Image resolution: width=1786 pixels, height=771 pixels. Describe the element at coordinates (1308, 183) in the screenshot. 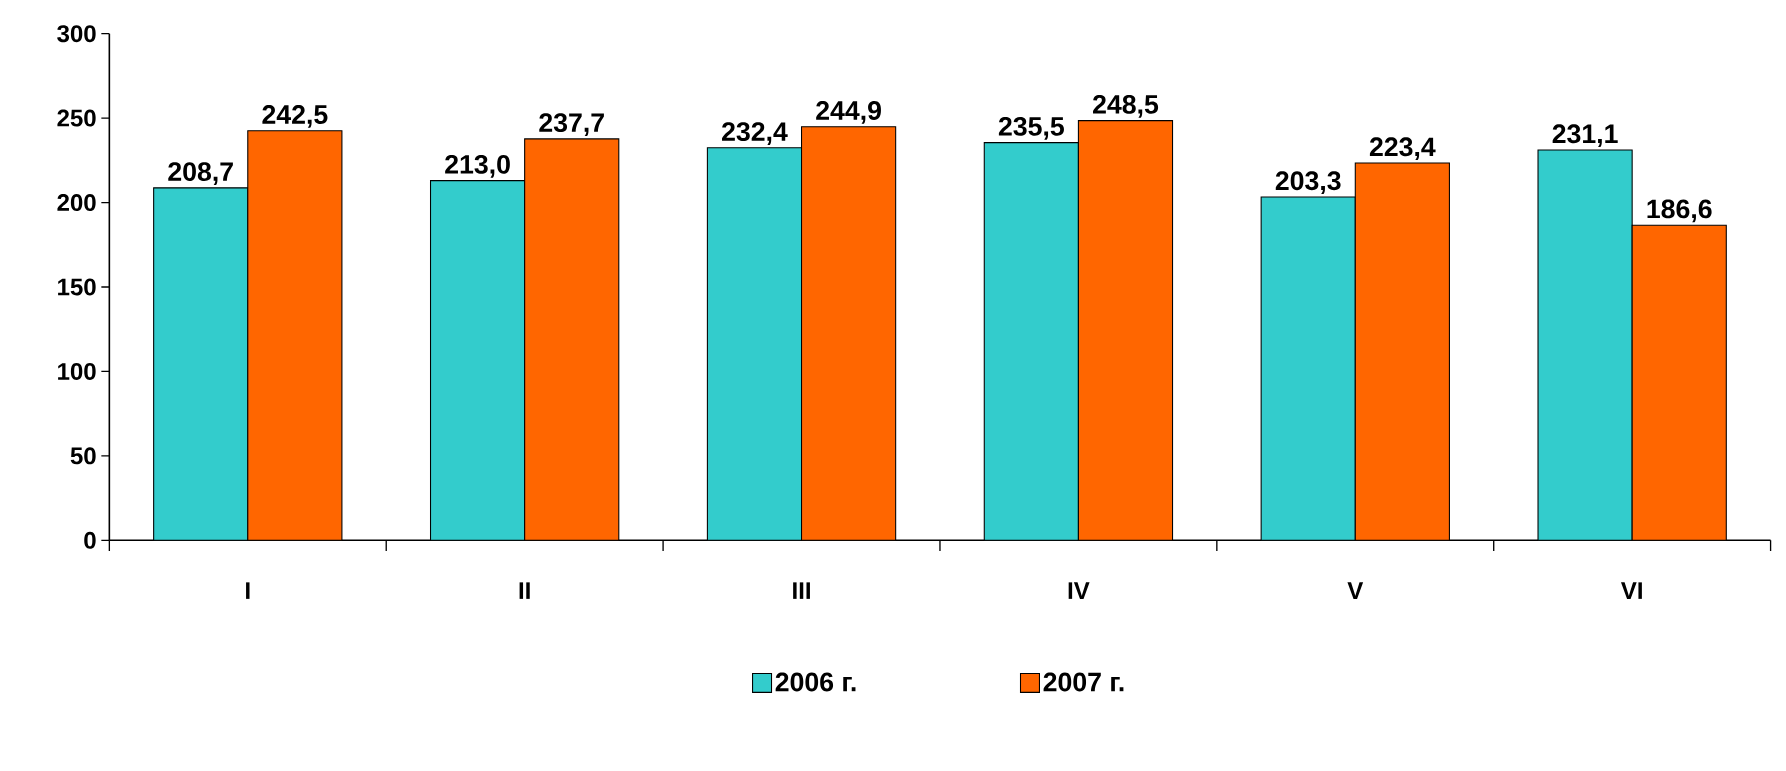

I see `data-label: 203,3` at that location.